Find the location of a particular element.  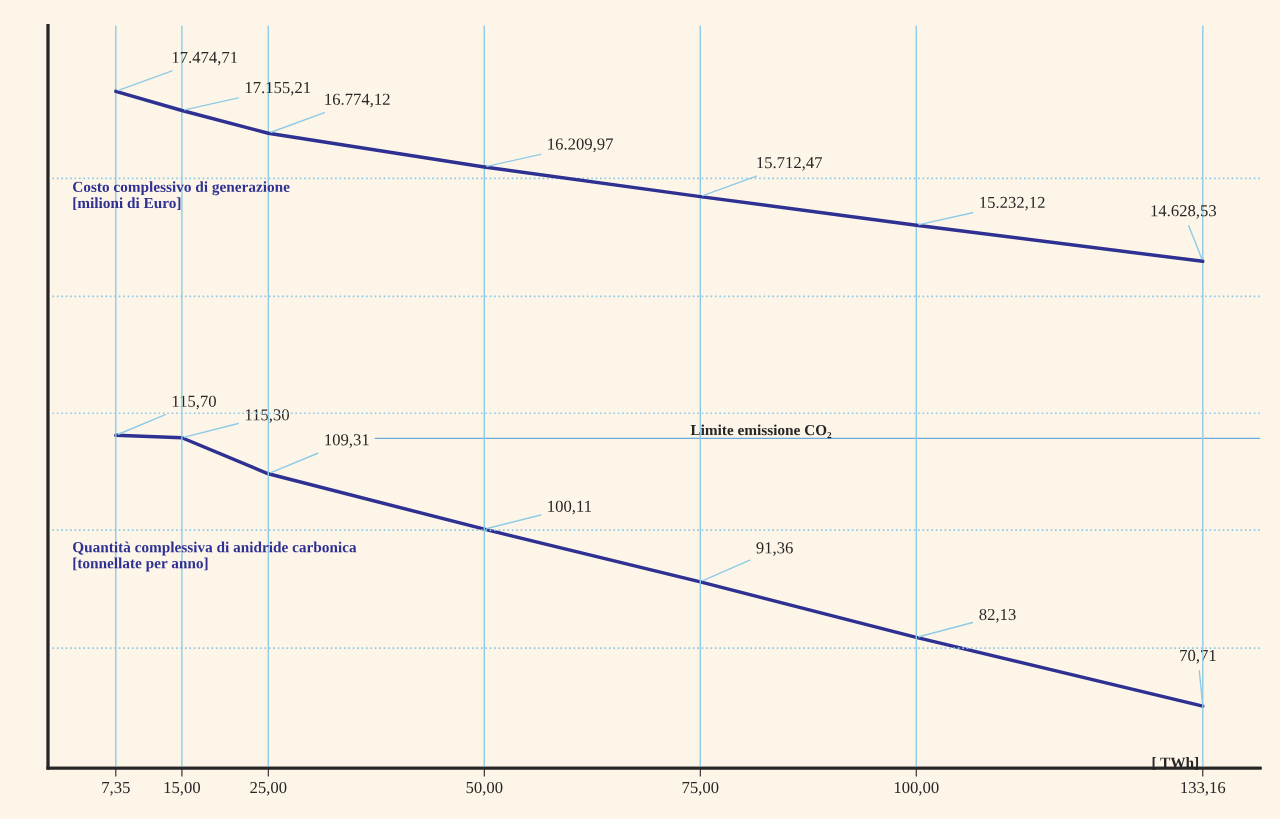

x-tick-label: 75,00 is located at coordinates (700, 788).